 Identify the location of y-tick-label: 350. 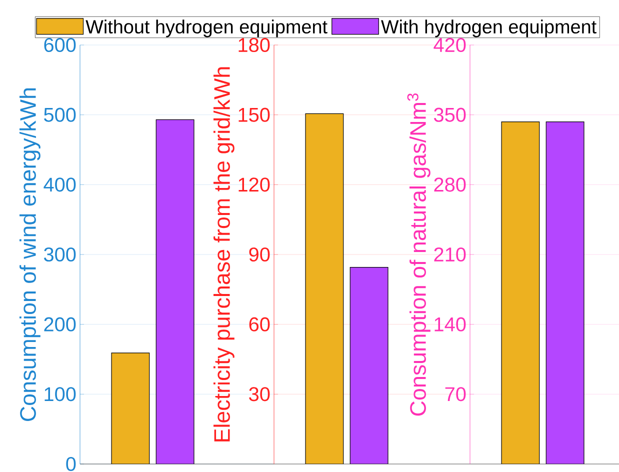
(450, 115).